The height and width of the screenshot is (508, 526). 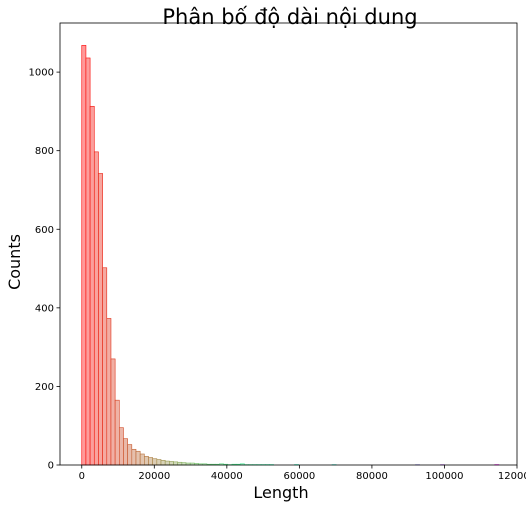 I want to click on x-tick-label: 40000, so click(x=227, y=476).